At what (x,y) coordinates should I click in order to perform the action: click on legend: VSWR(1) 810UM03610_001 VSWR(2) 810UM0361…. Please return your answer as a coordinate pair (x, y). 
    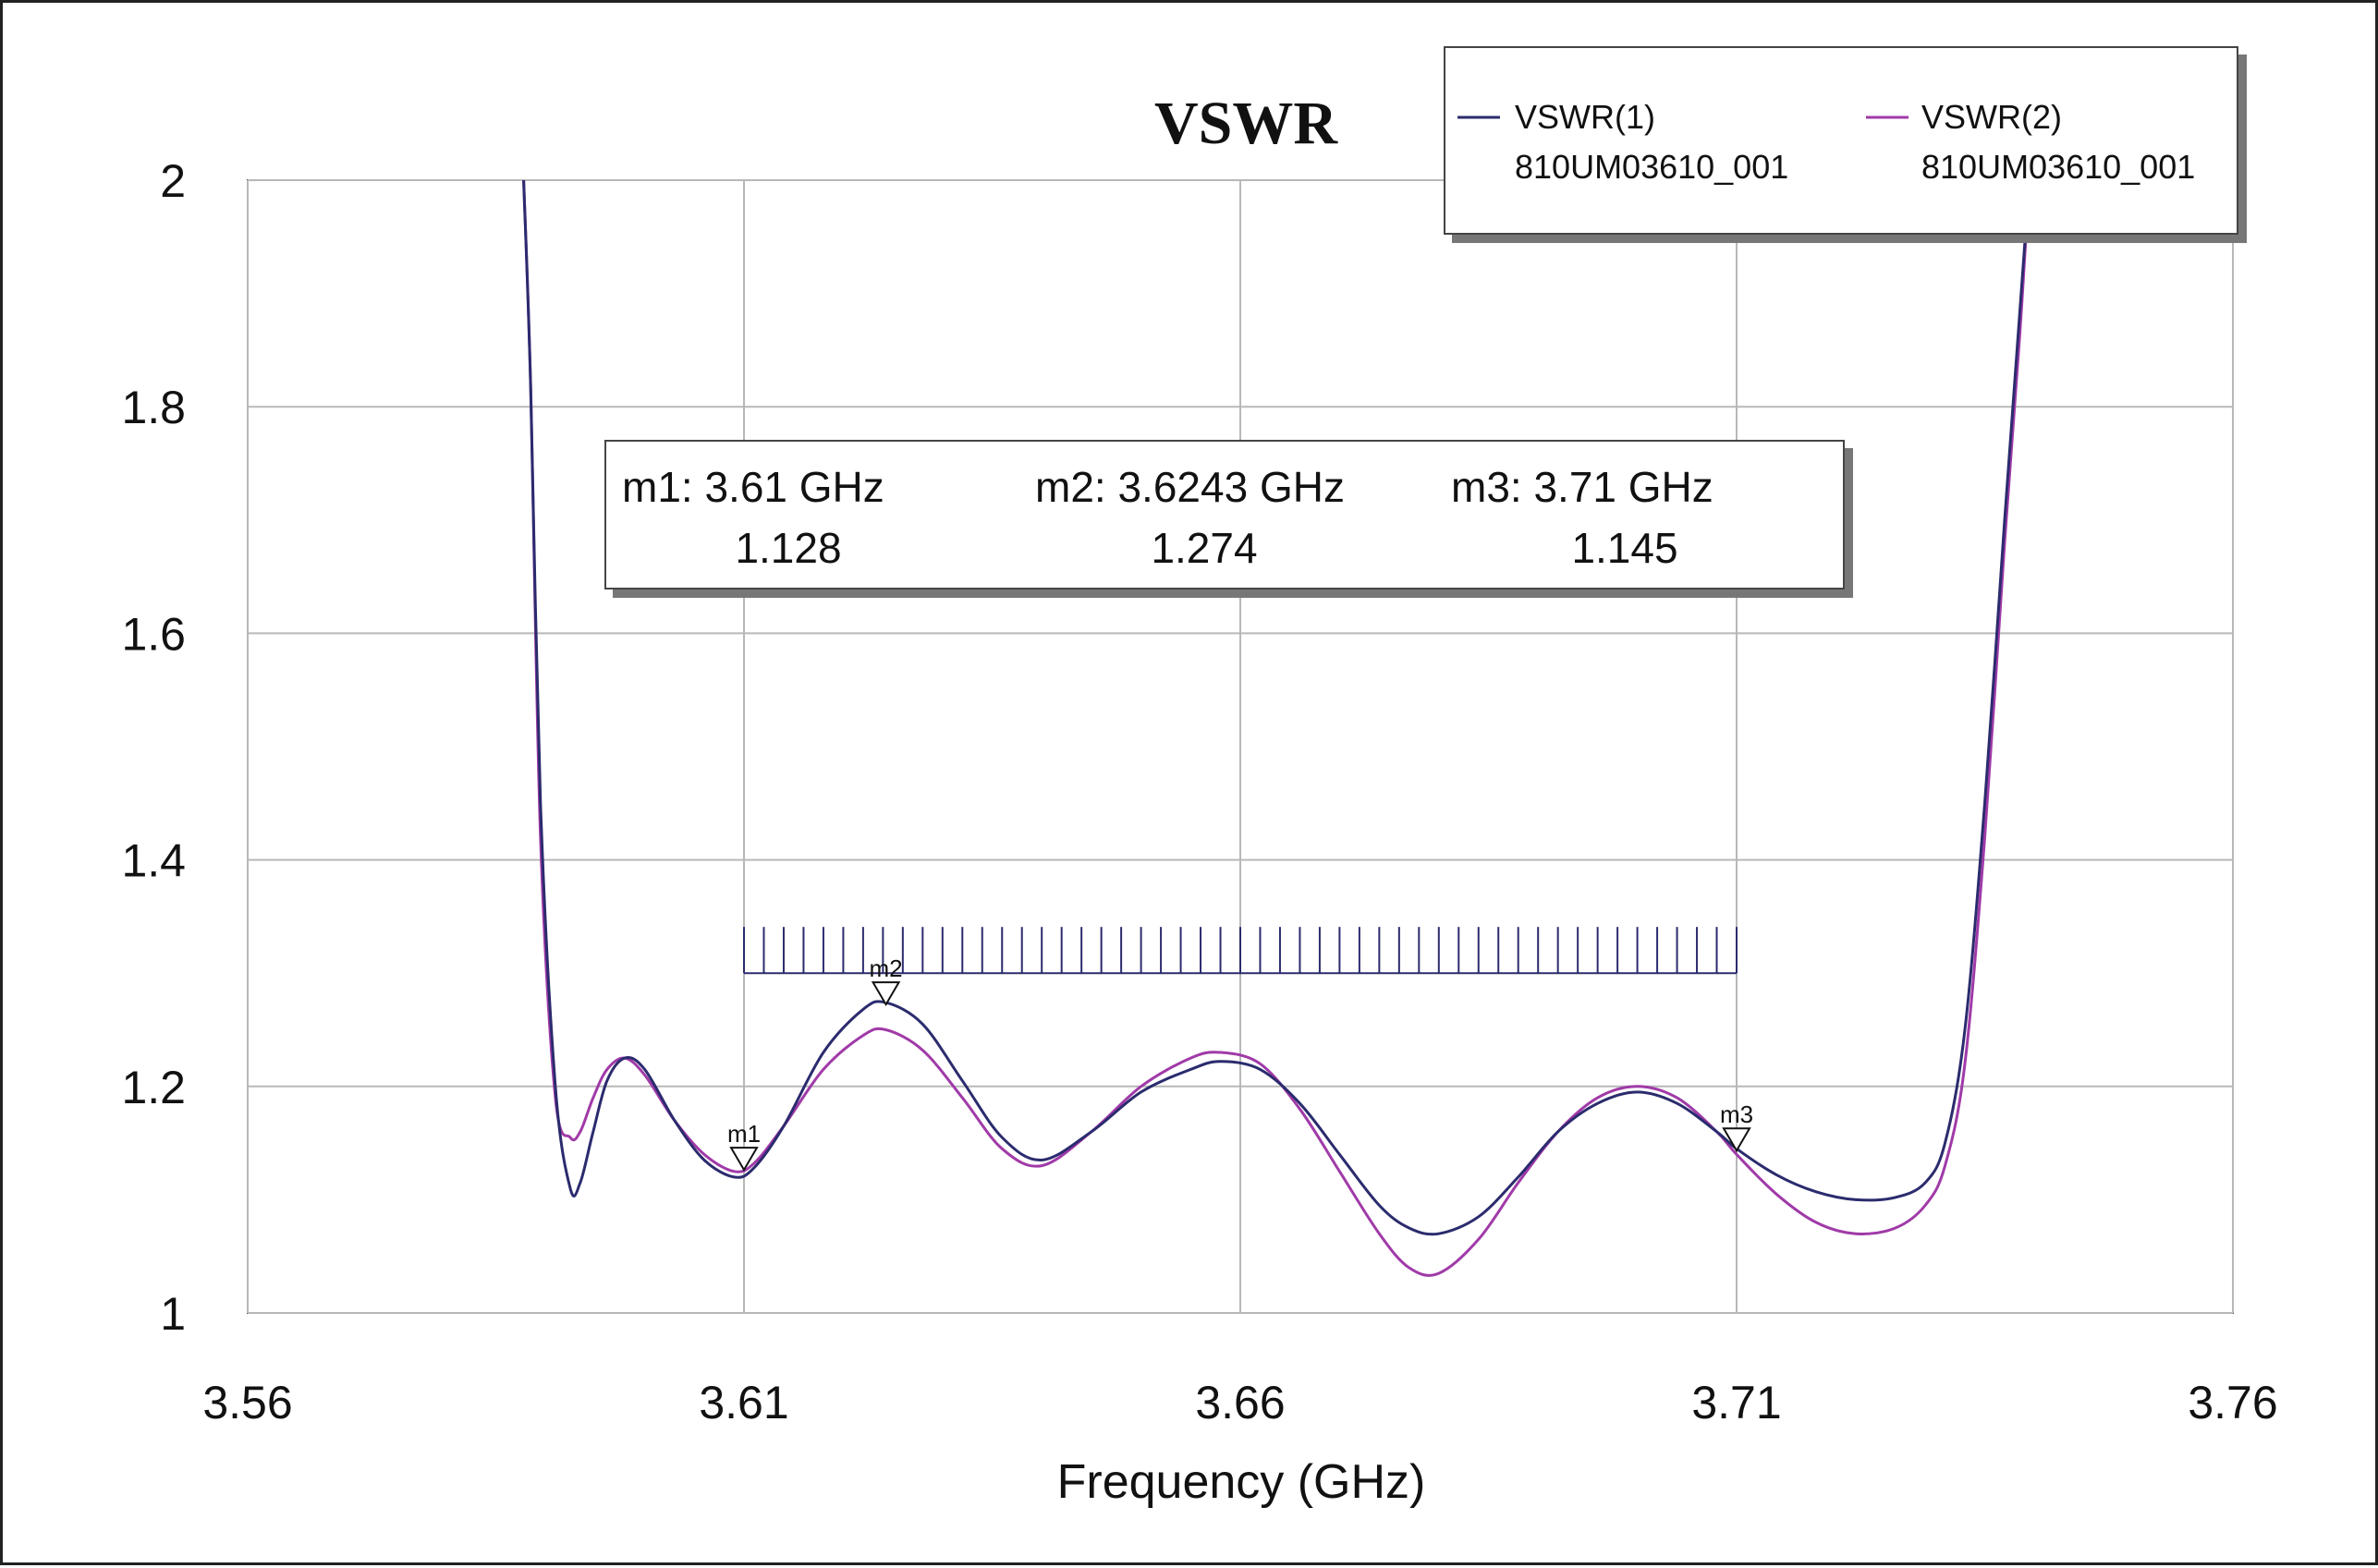
    Looking at the image, I should click on (1841, 140).